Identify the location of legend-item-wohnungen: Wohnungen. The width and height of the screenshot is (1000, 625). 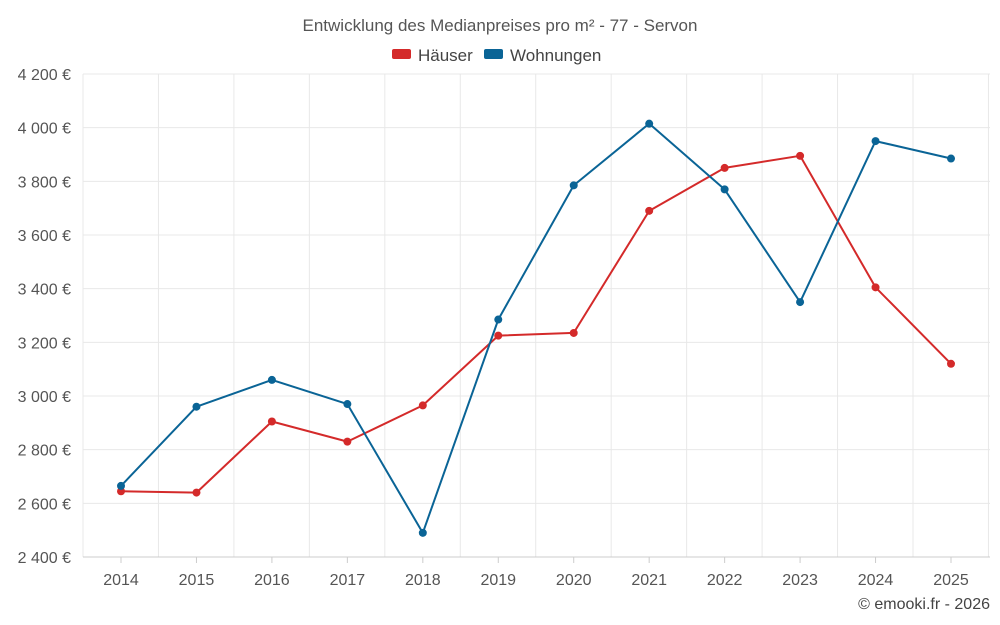
(542, 55).